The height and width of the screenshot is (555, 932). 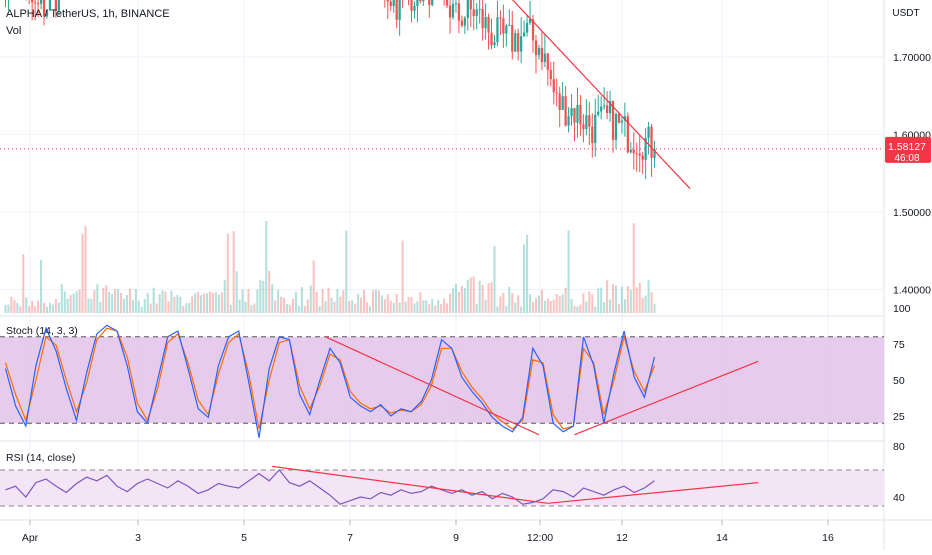 I want to click on symbol-title: ALPHA / TetherUS, 1h, BINANCE, so click(x=88, y=14).